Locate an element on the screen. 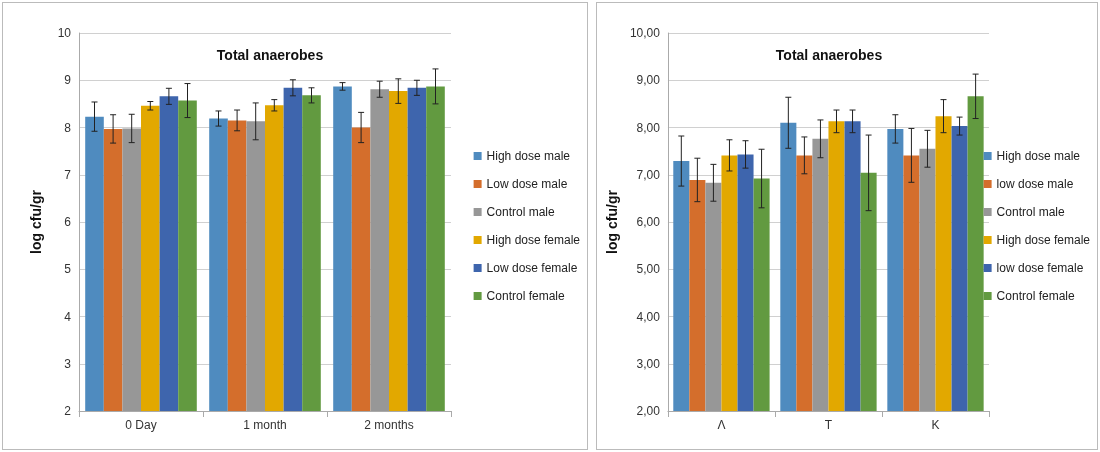 The height and width of the screenshot is (452, 1100). x-tick-label: 2 months is located at coordinates (389, 425).